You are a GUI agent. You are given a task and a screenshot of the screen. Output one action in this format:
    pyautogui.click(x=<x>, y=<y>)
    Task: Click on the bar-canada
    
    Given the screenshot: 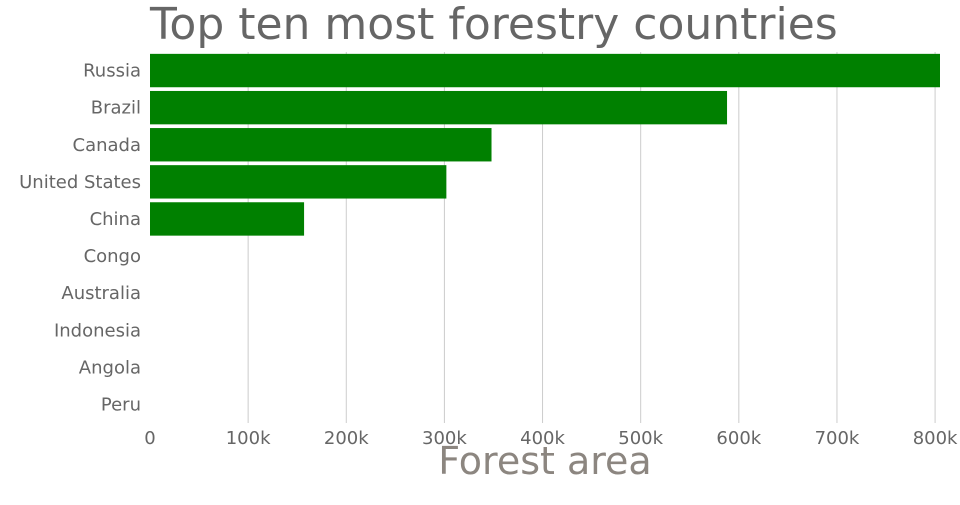 What is the action you would take?
    pyautogui.click(x=321, y=145)
    